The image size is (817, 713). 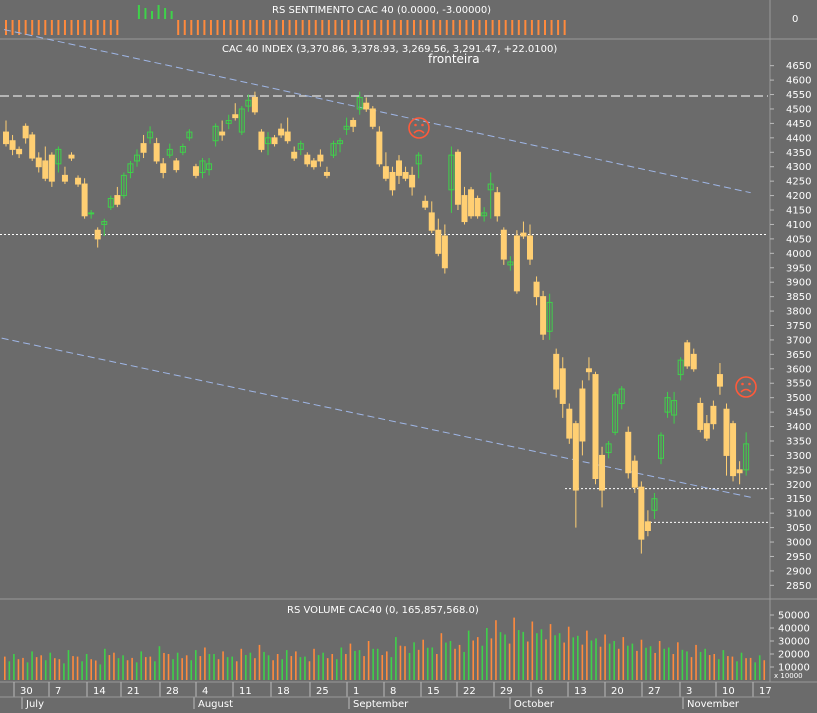 What do you see at coordinates (580, 691) in the screenshot?
I see `day-label: 13` at bounding box center [580, 691].